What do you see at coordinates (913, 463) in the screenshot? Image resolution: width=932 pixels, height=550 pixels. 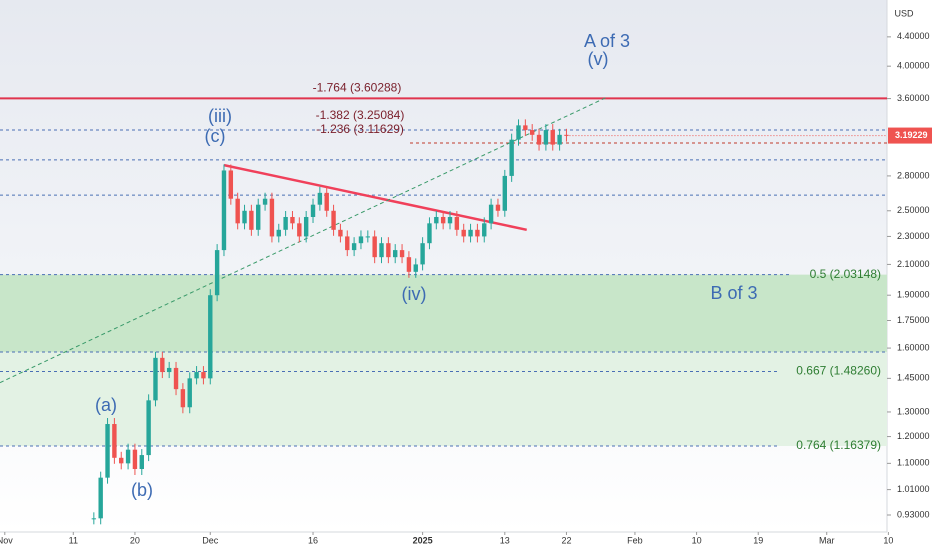 I see `y-tick-label: 1.10000` at bounding box center [913, 463].